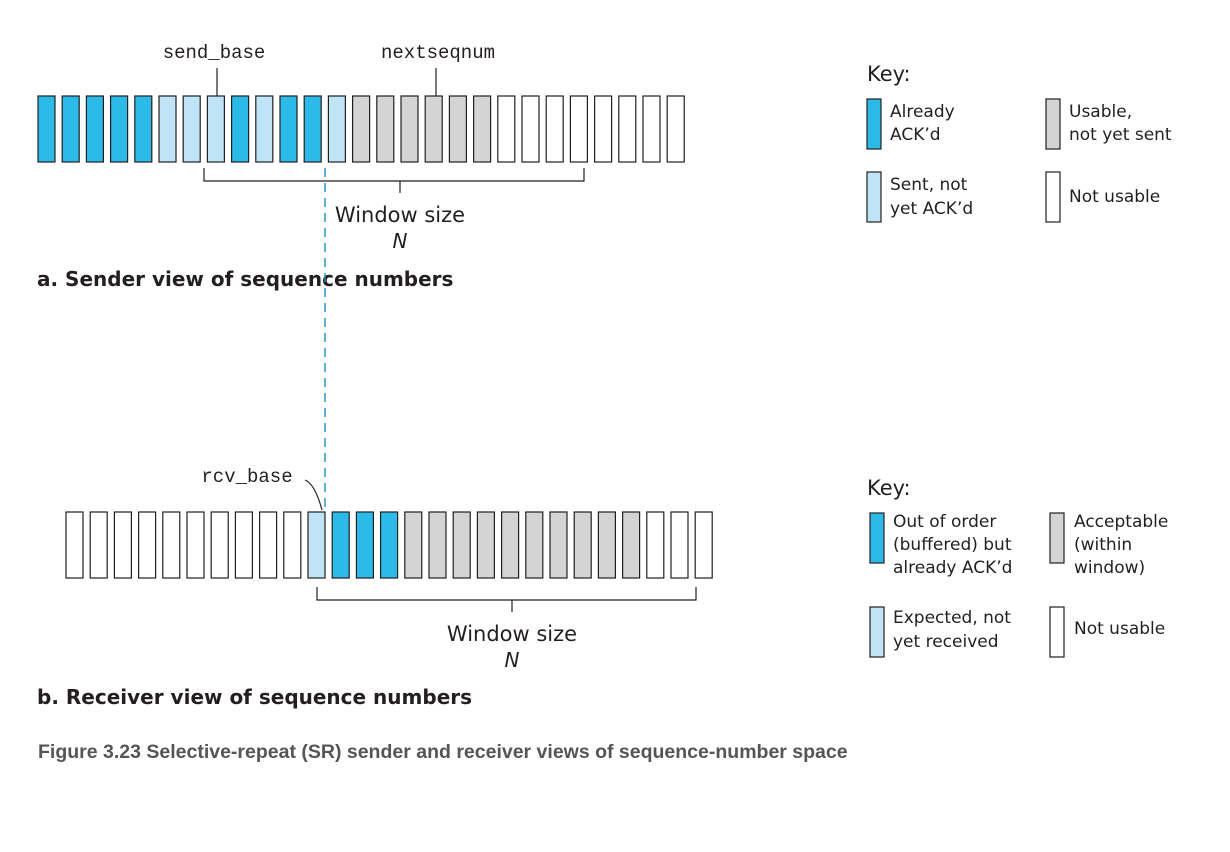 This screenshot has width=1230, height=852. I want to click on receiver-key-pending-line1: Expected, not, so click(952, 618).